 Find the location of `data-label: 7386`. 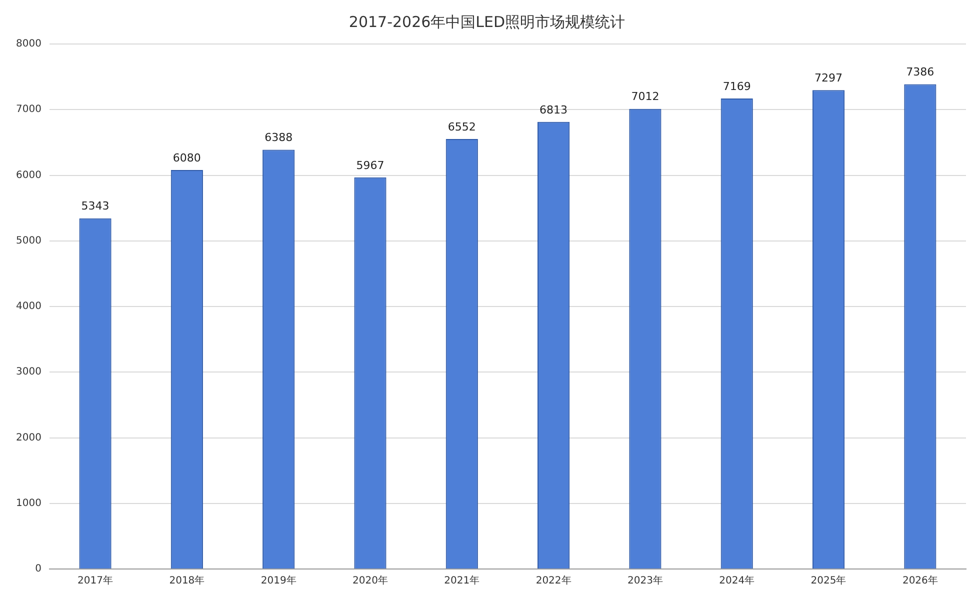

data-label: 7386 is located at coordinates (920, 72).